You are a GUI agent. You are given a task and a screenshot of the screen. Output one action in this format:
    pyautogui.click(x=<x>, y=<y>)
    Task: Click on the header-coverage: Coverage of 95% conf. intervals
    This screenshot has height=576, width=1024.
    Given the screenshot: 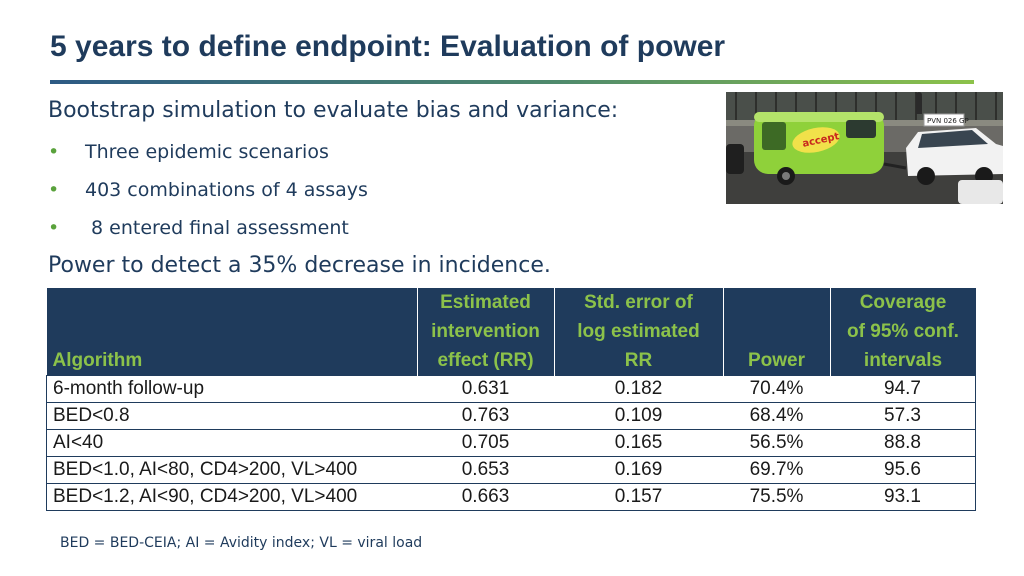 What is the action you would take?
    pyautogui.click(x=903, y=332)
    